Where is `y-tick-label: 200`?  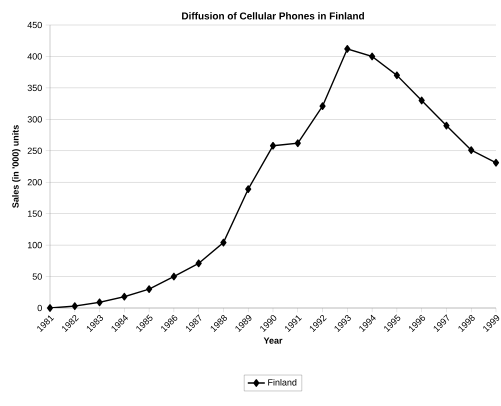
y-tick-label: 200 is located at coordinates (35, 182).